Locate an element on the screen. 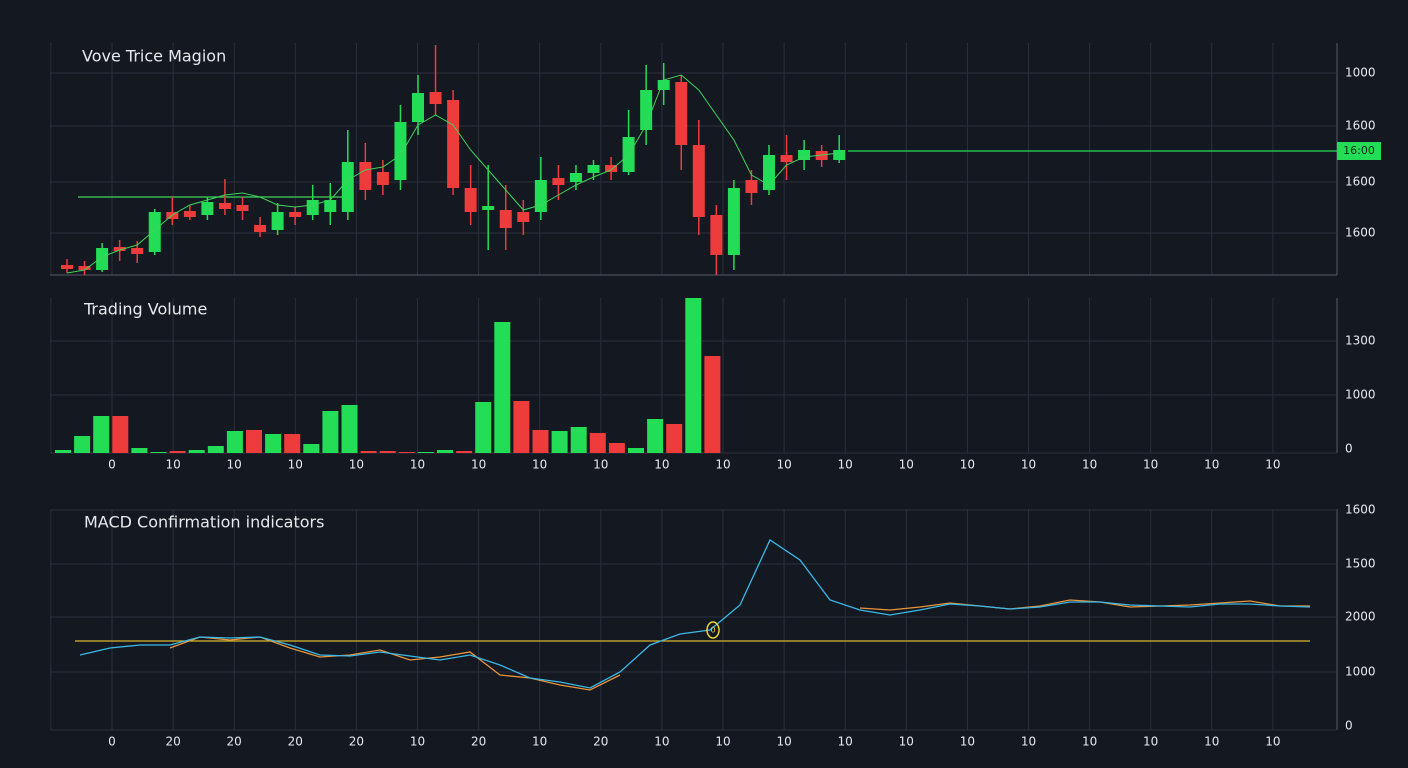  price-tag-label: 16:00 is located at coordinates (1359, 150).